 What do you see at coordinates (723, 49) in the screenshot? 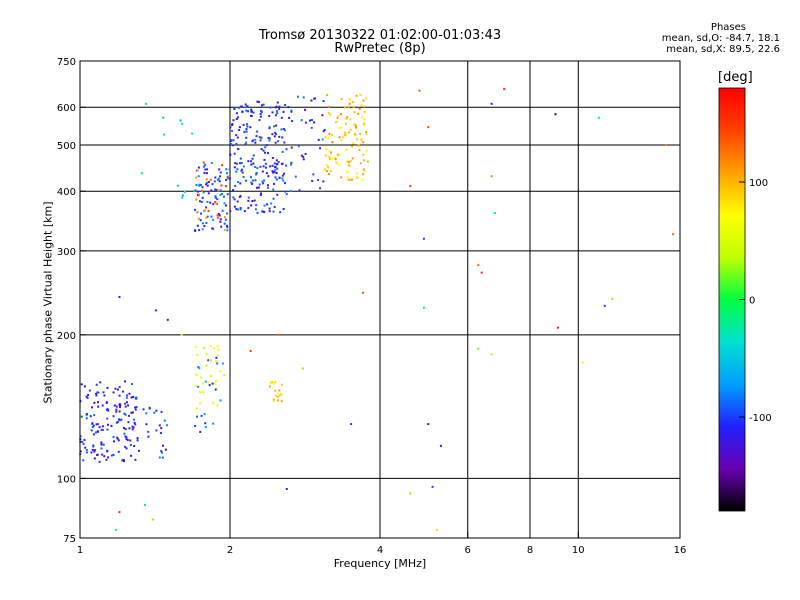
I see `stats-x-mode: mean, sd,X: 89.5, 22.6` at bounding box center [723, 49].